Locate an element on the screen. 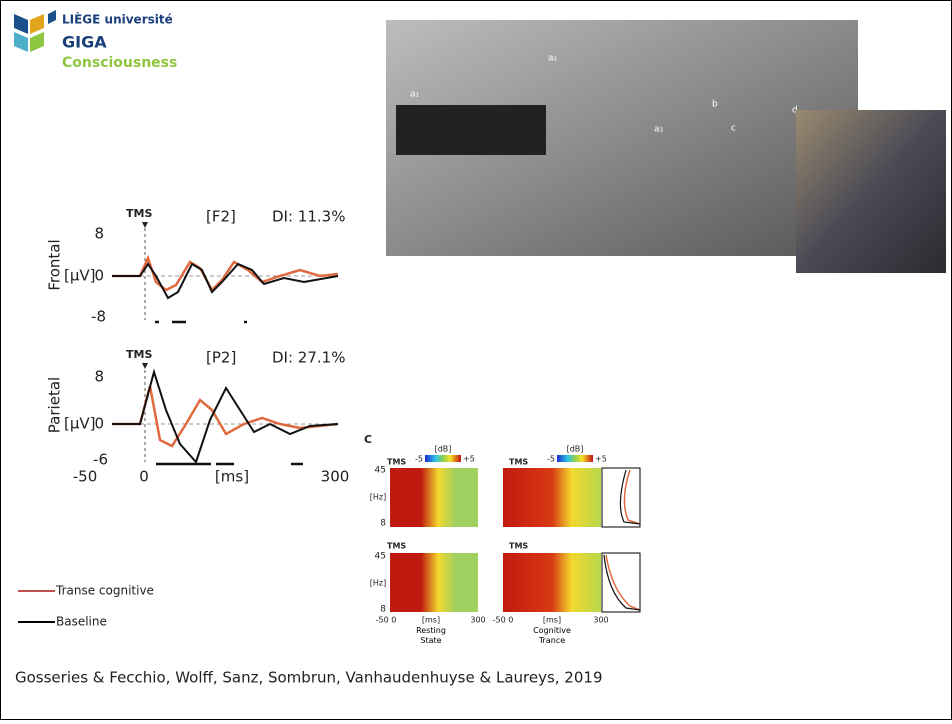 The width and height of the screenshot is (952, 724). photo-label: b is located at coordinates (715, 105).